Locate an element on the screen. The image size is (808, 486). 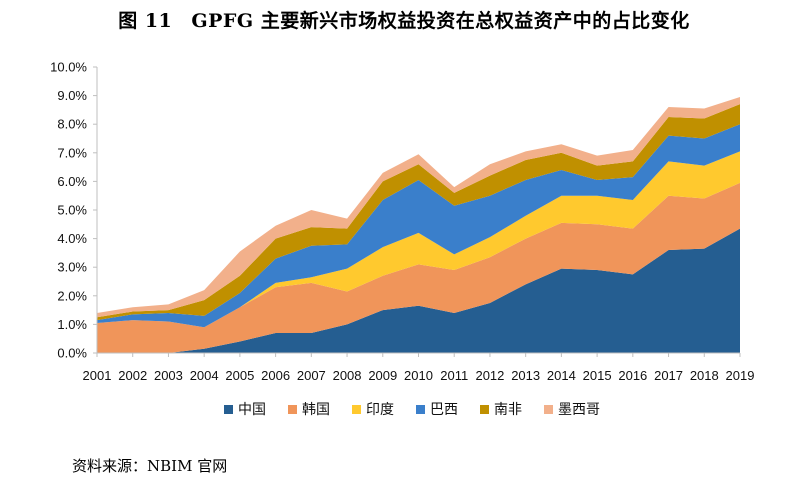
y-tick-label: 0.0% is located at coordinates (72, 353).